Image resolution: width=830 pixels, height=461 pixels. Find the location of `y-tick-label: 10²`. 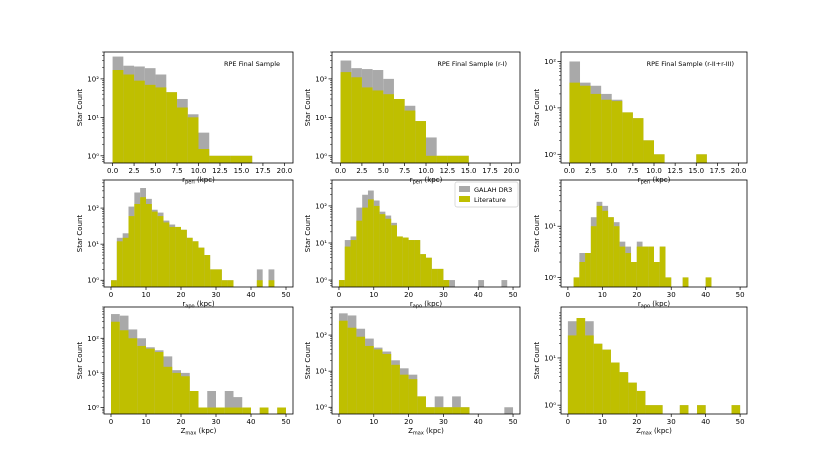

y-tick-label: 10² is located at coordinates (321, 79).